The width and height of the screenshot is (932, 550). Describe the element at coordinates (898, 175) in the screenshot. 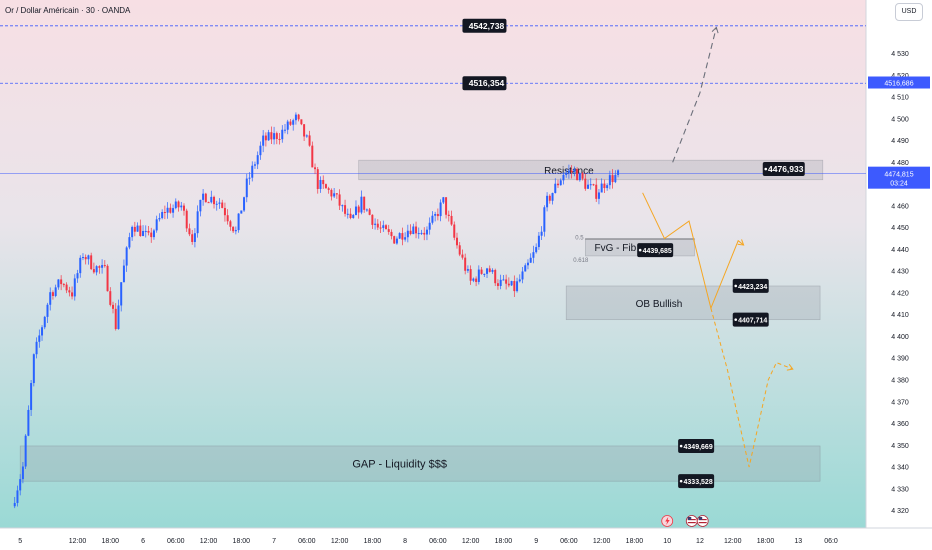

I see `current-price-label: 4474,815` at that location.